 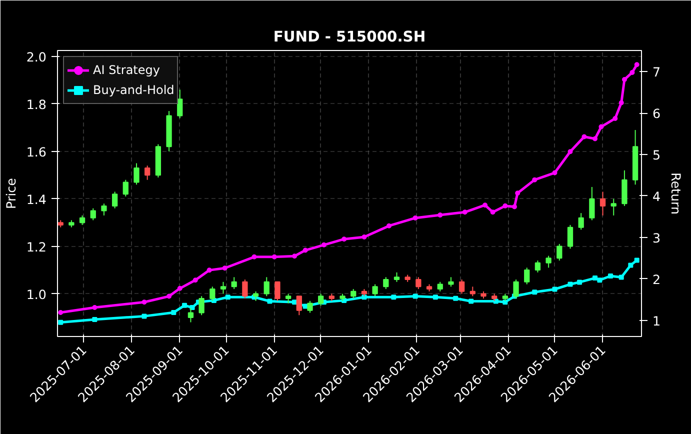 What do you see at coordinates (10, 193) in the screenshot?
I see `y-axis-title: Price` at bounding box center [10, 193].